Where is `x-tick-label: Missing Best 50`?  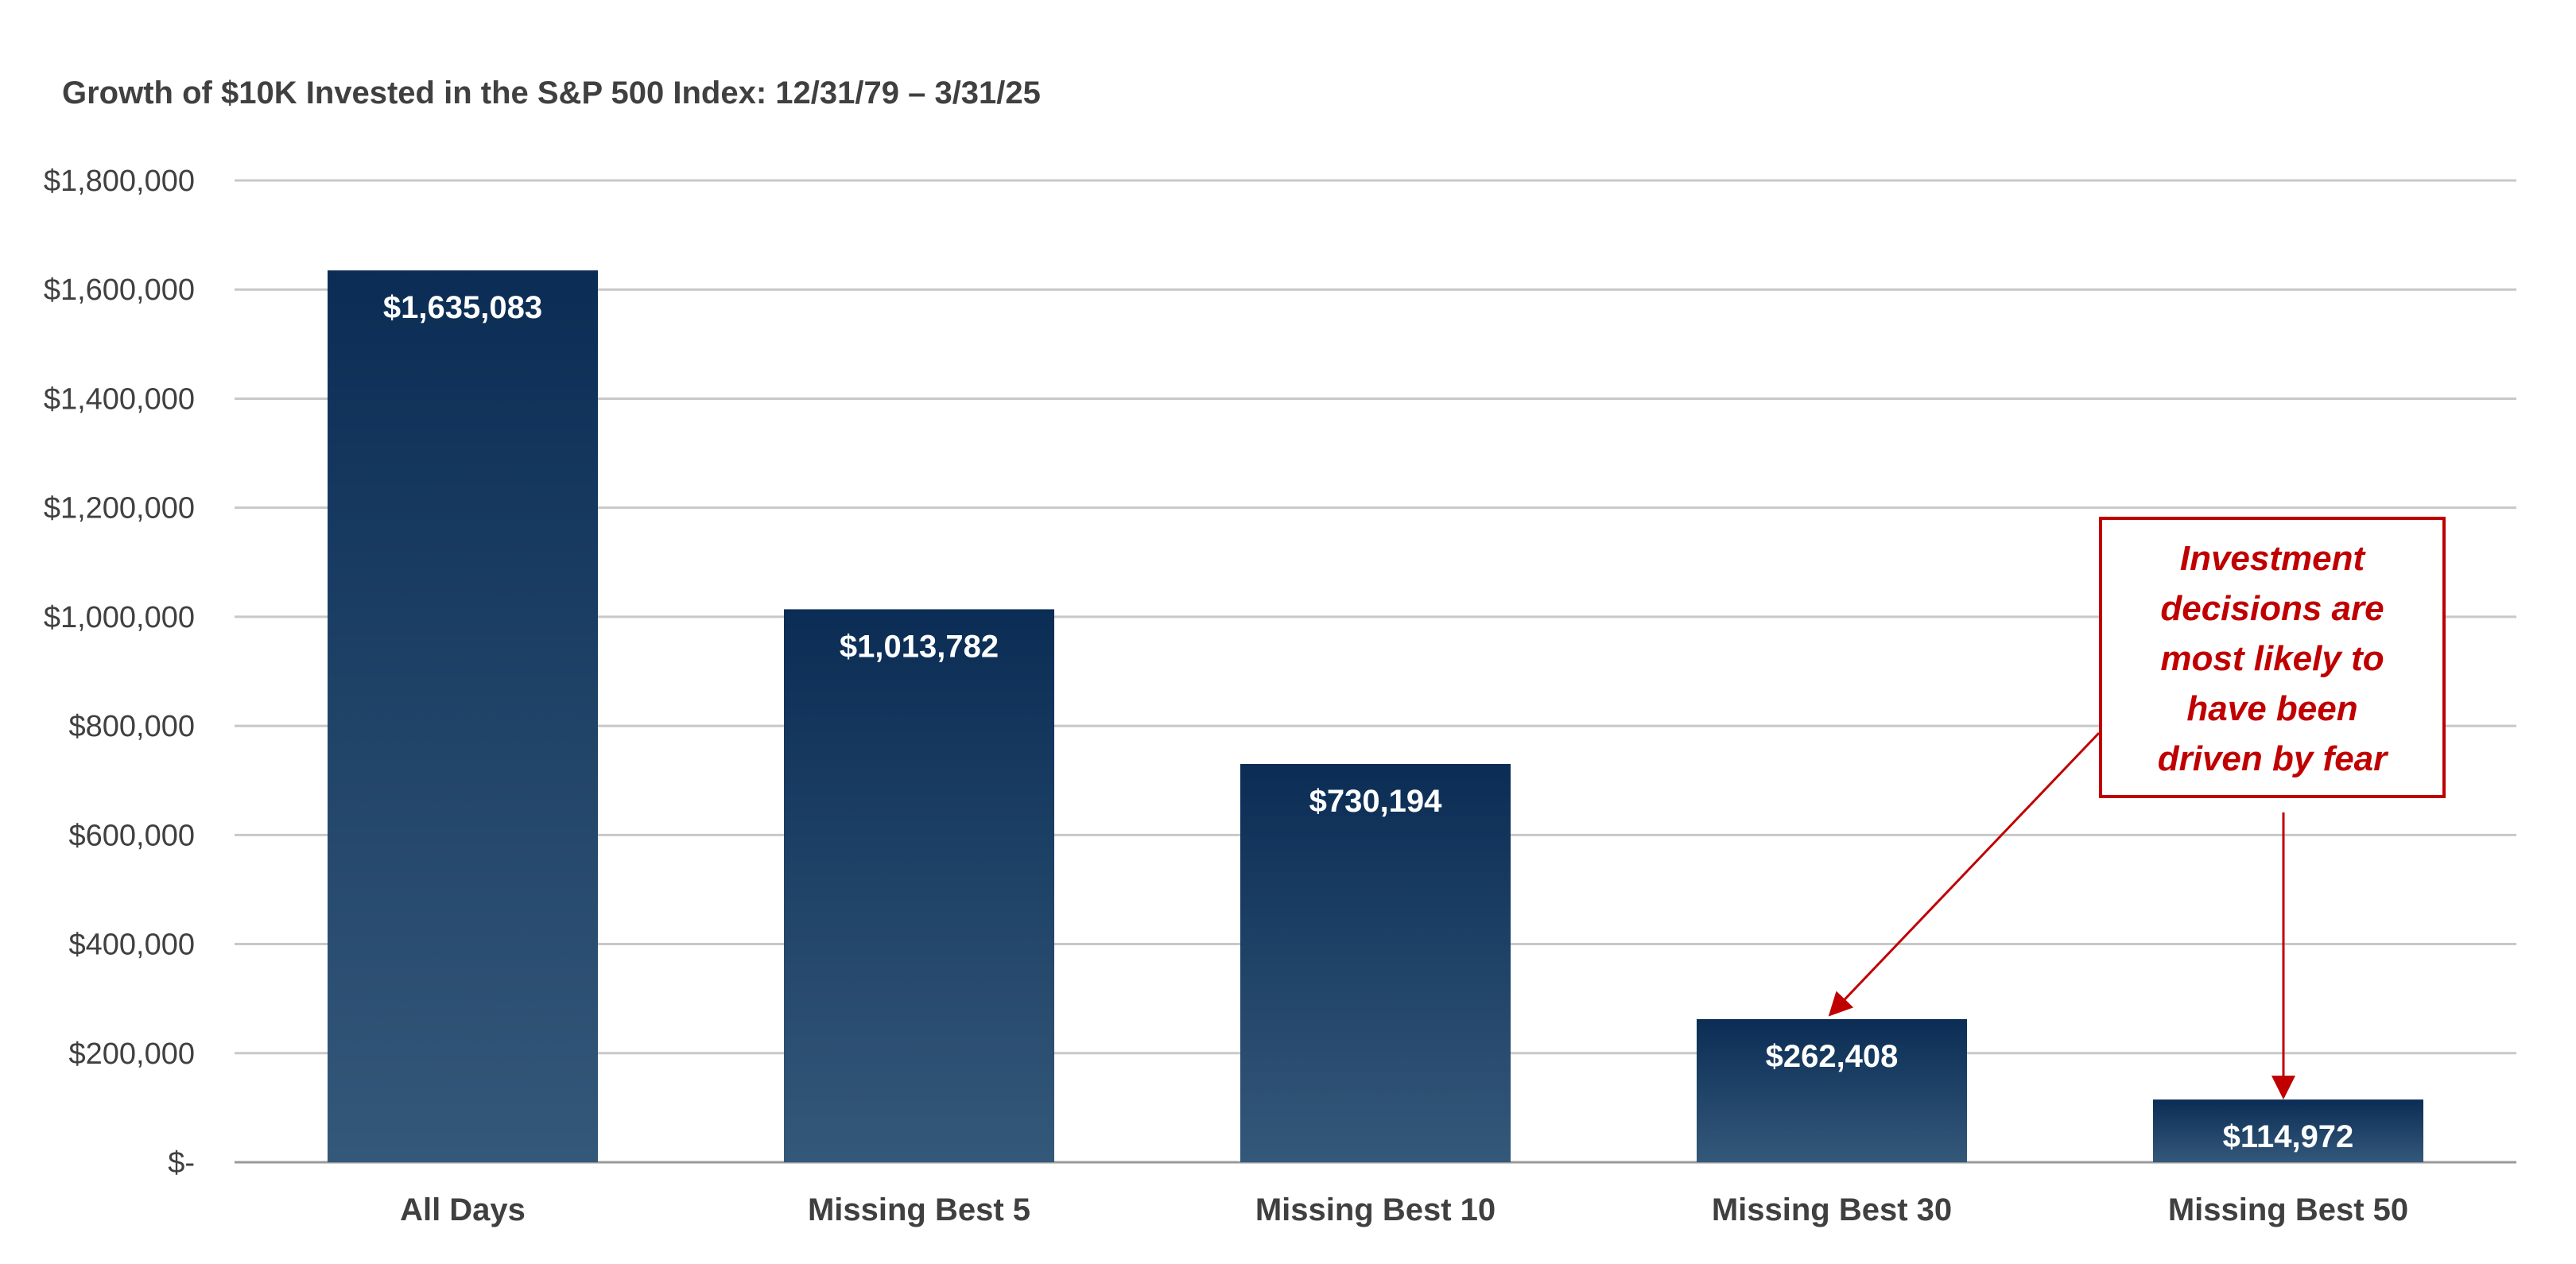
x-tick-label: Missing Best 50 is located at coordinates (2288, 1209).